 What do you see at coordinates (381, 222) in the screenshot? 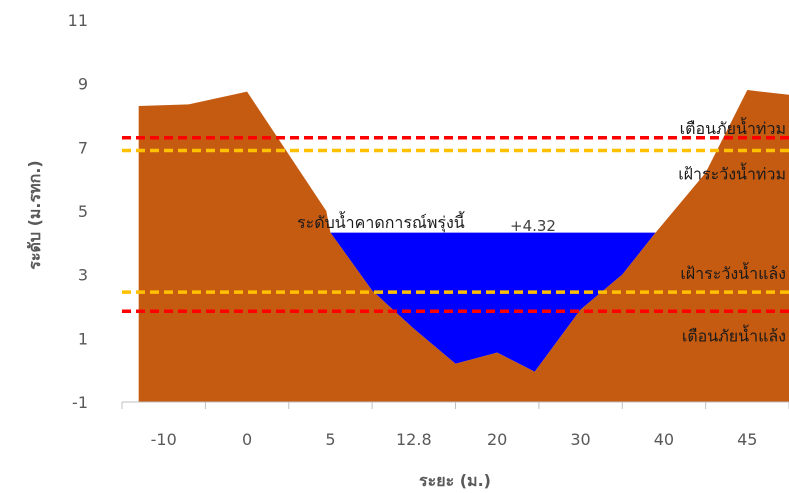
I see `water-level-label: ระดับน้ำคาดการณ์พรุ่งนี้` at bounding box center [381, 222].